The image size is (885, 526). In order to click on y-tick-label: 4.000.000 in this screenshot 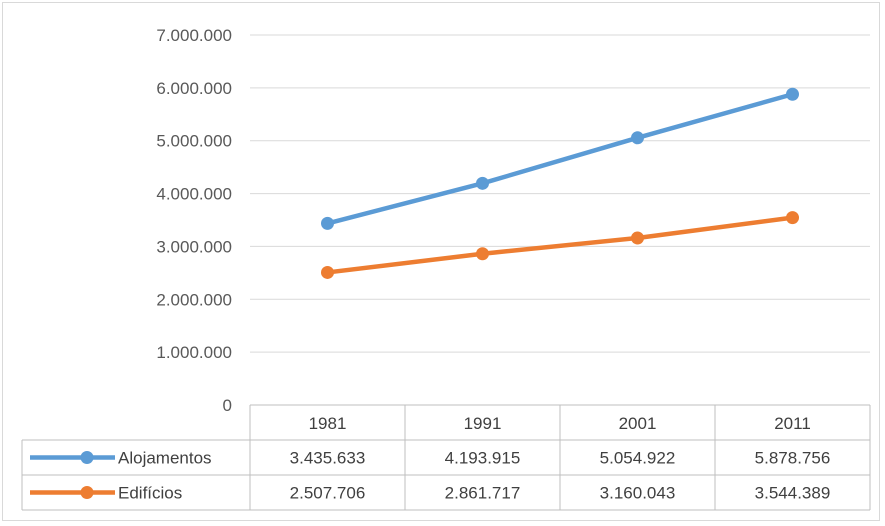, I will do `click(194, 194)`.